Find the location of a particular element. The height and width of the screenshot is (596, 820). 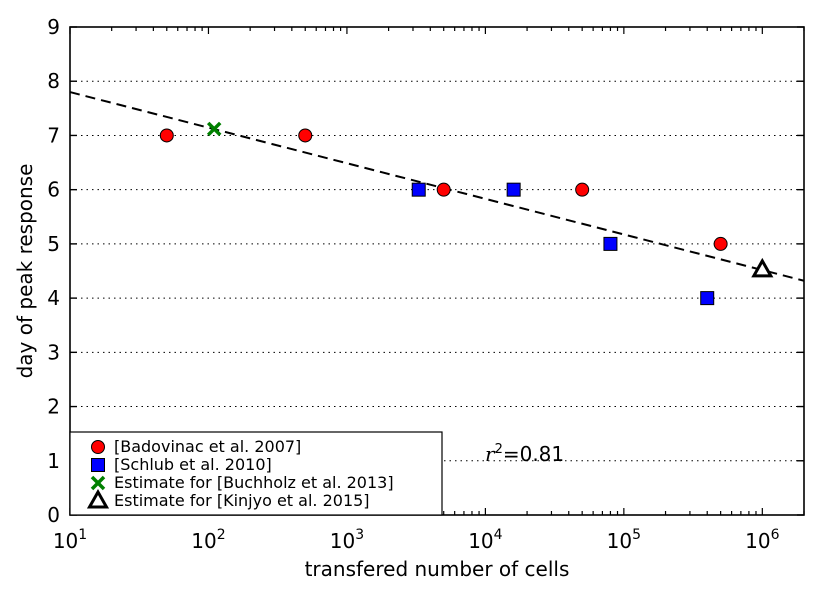

x-tick-label-2: 10³ is located at coordinates (347, 540).